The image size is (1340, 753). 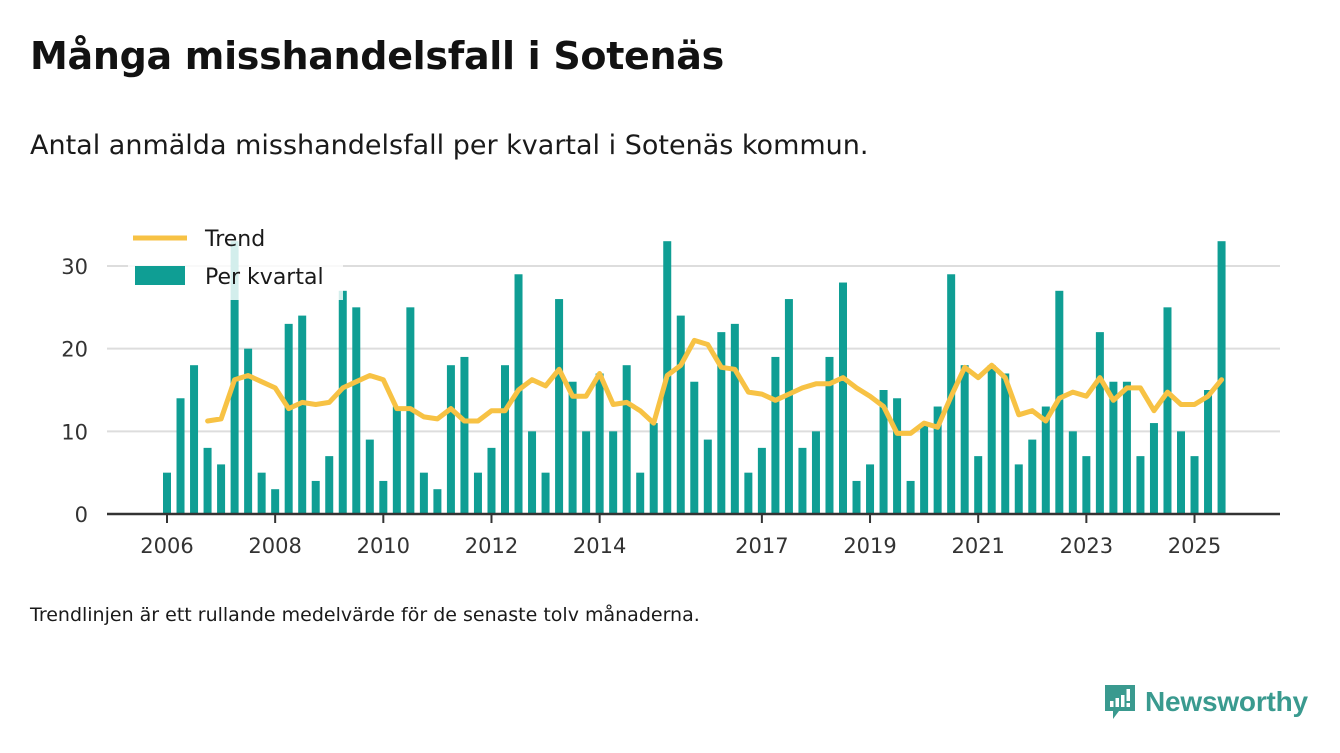 What do you see at coordinates (491, 546) in the screenshot?
I see `x-tick-label: 2012` at bounding box center [491, 546].